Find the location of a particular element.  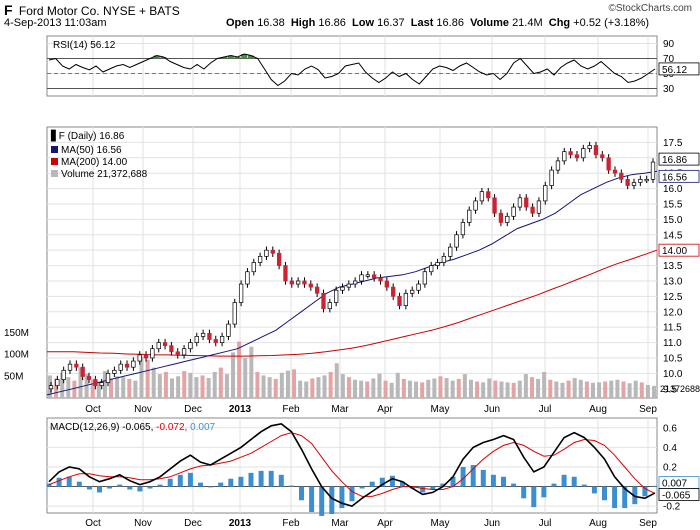

chart-title: F Ford Motor Co. NYSE + BATS is located at coordinates (92, 10).